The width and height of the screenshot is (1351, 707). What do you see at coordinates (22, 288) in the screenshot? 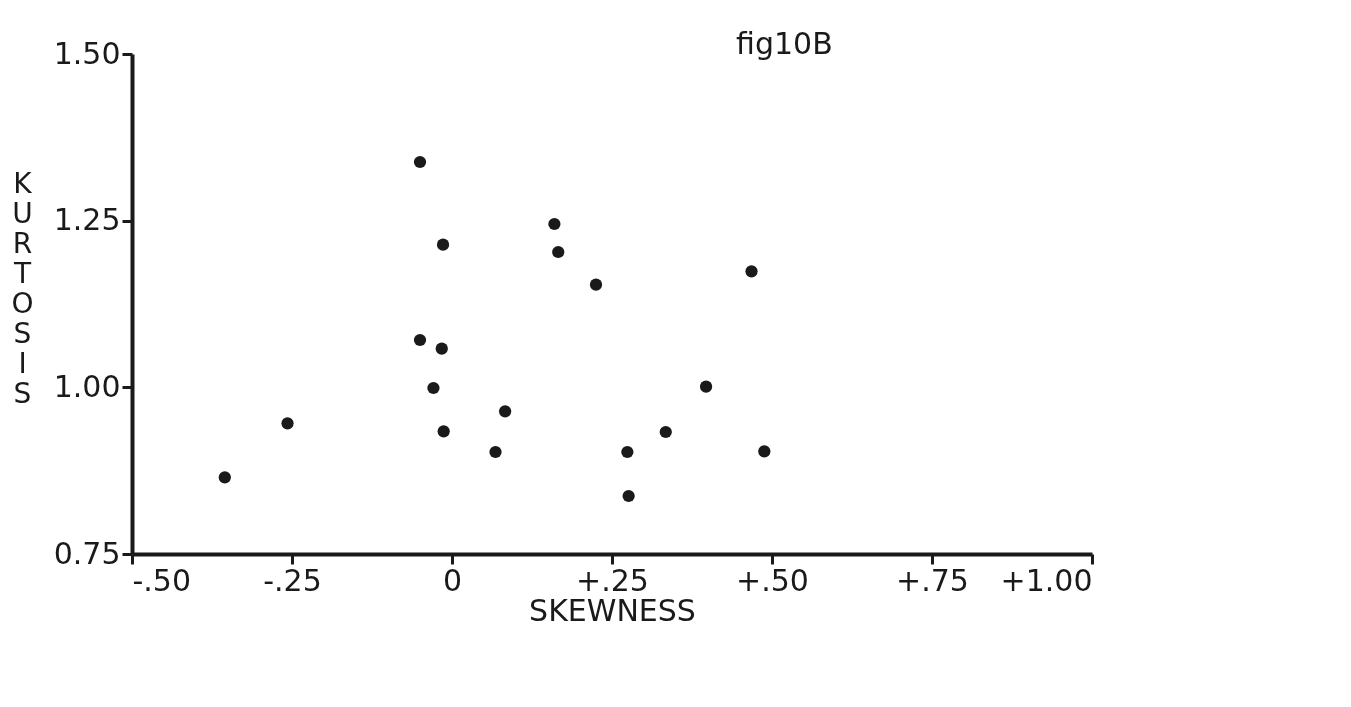
I see `y-axis-title: KURTOSIS` at bounding box center [22, 288].